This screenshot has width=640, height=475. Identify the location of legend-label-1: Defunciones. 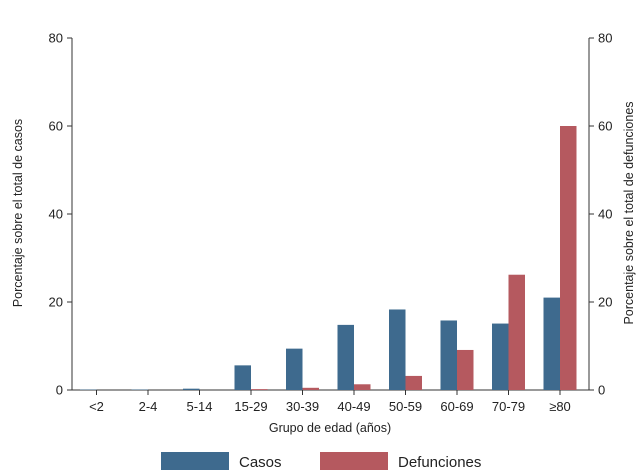
(439, 462).